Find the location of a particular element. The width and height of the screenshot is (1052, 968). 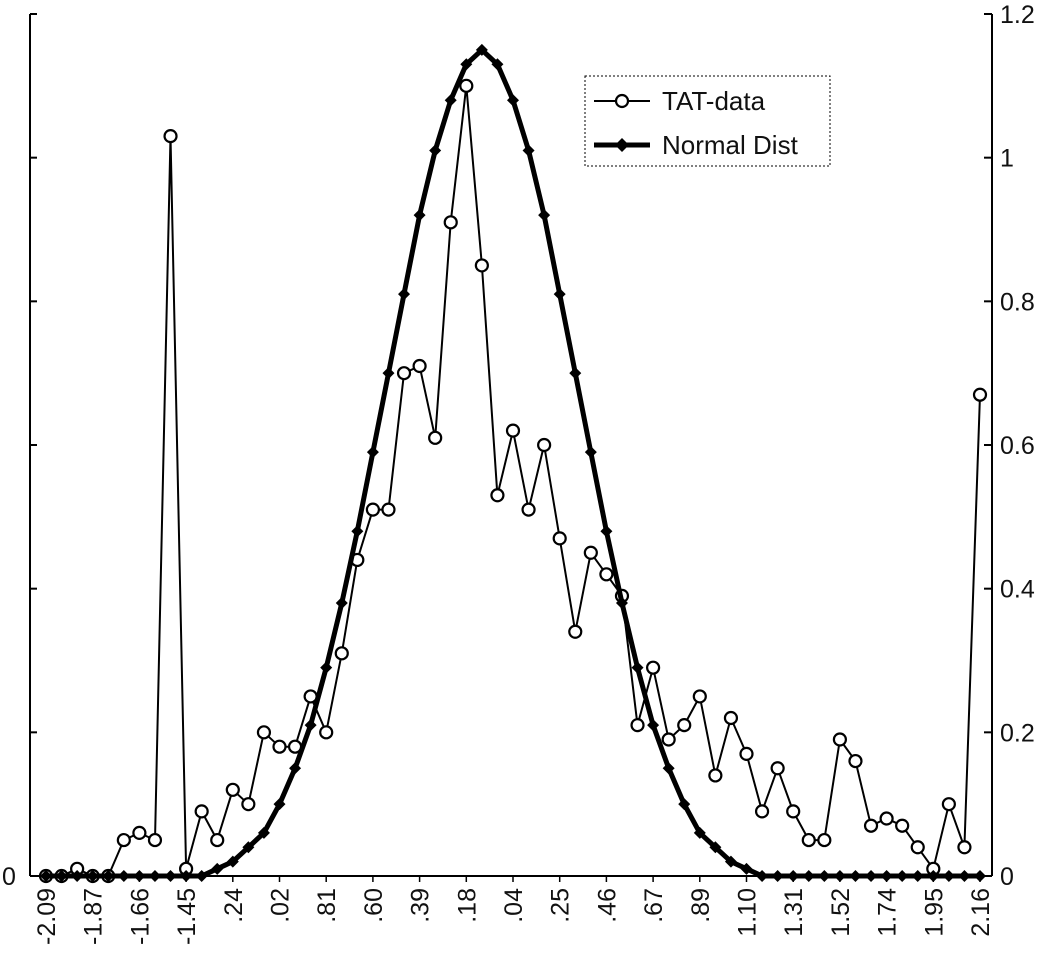

x-axis-tick-label: -1.66 is located at coordinates (140, 916).